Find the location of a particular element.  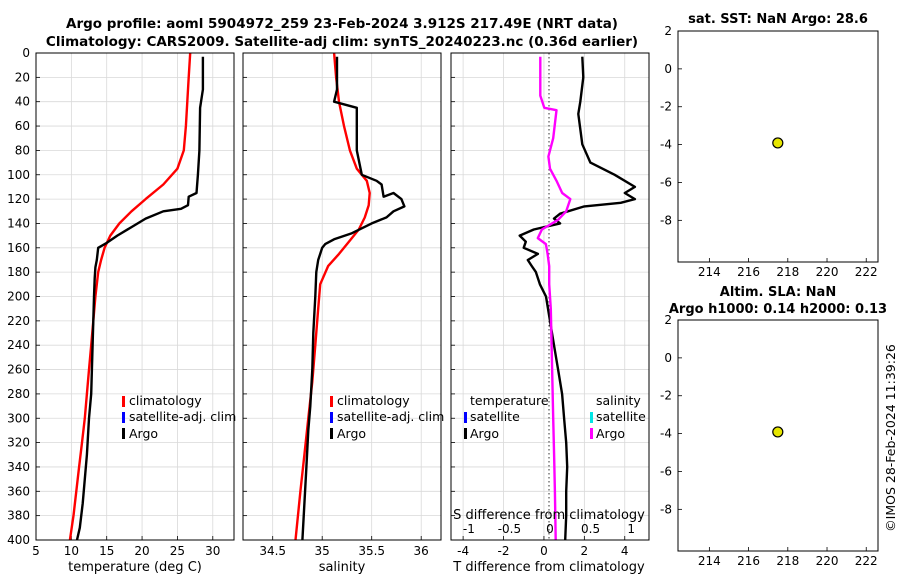

legend-title-temperature: temperature is located at coordinates (509, 400).